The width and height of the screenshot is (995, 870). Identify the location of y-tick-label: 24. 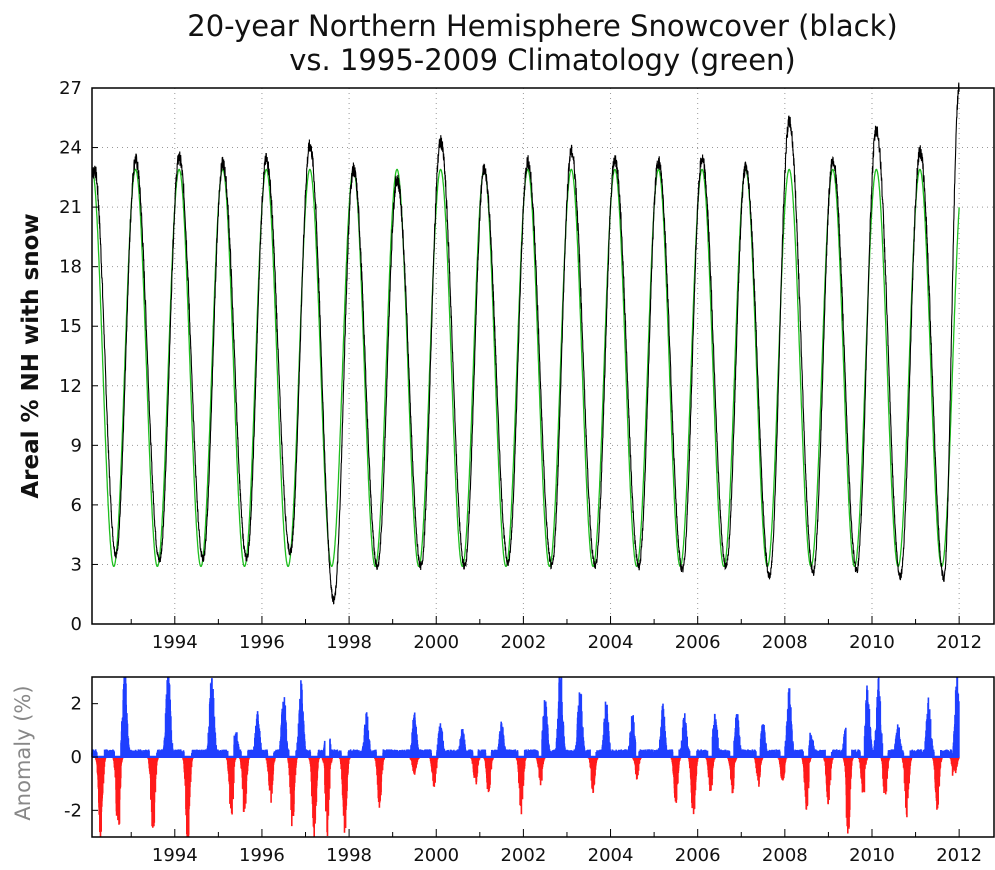
(70, 148).